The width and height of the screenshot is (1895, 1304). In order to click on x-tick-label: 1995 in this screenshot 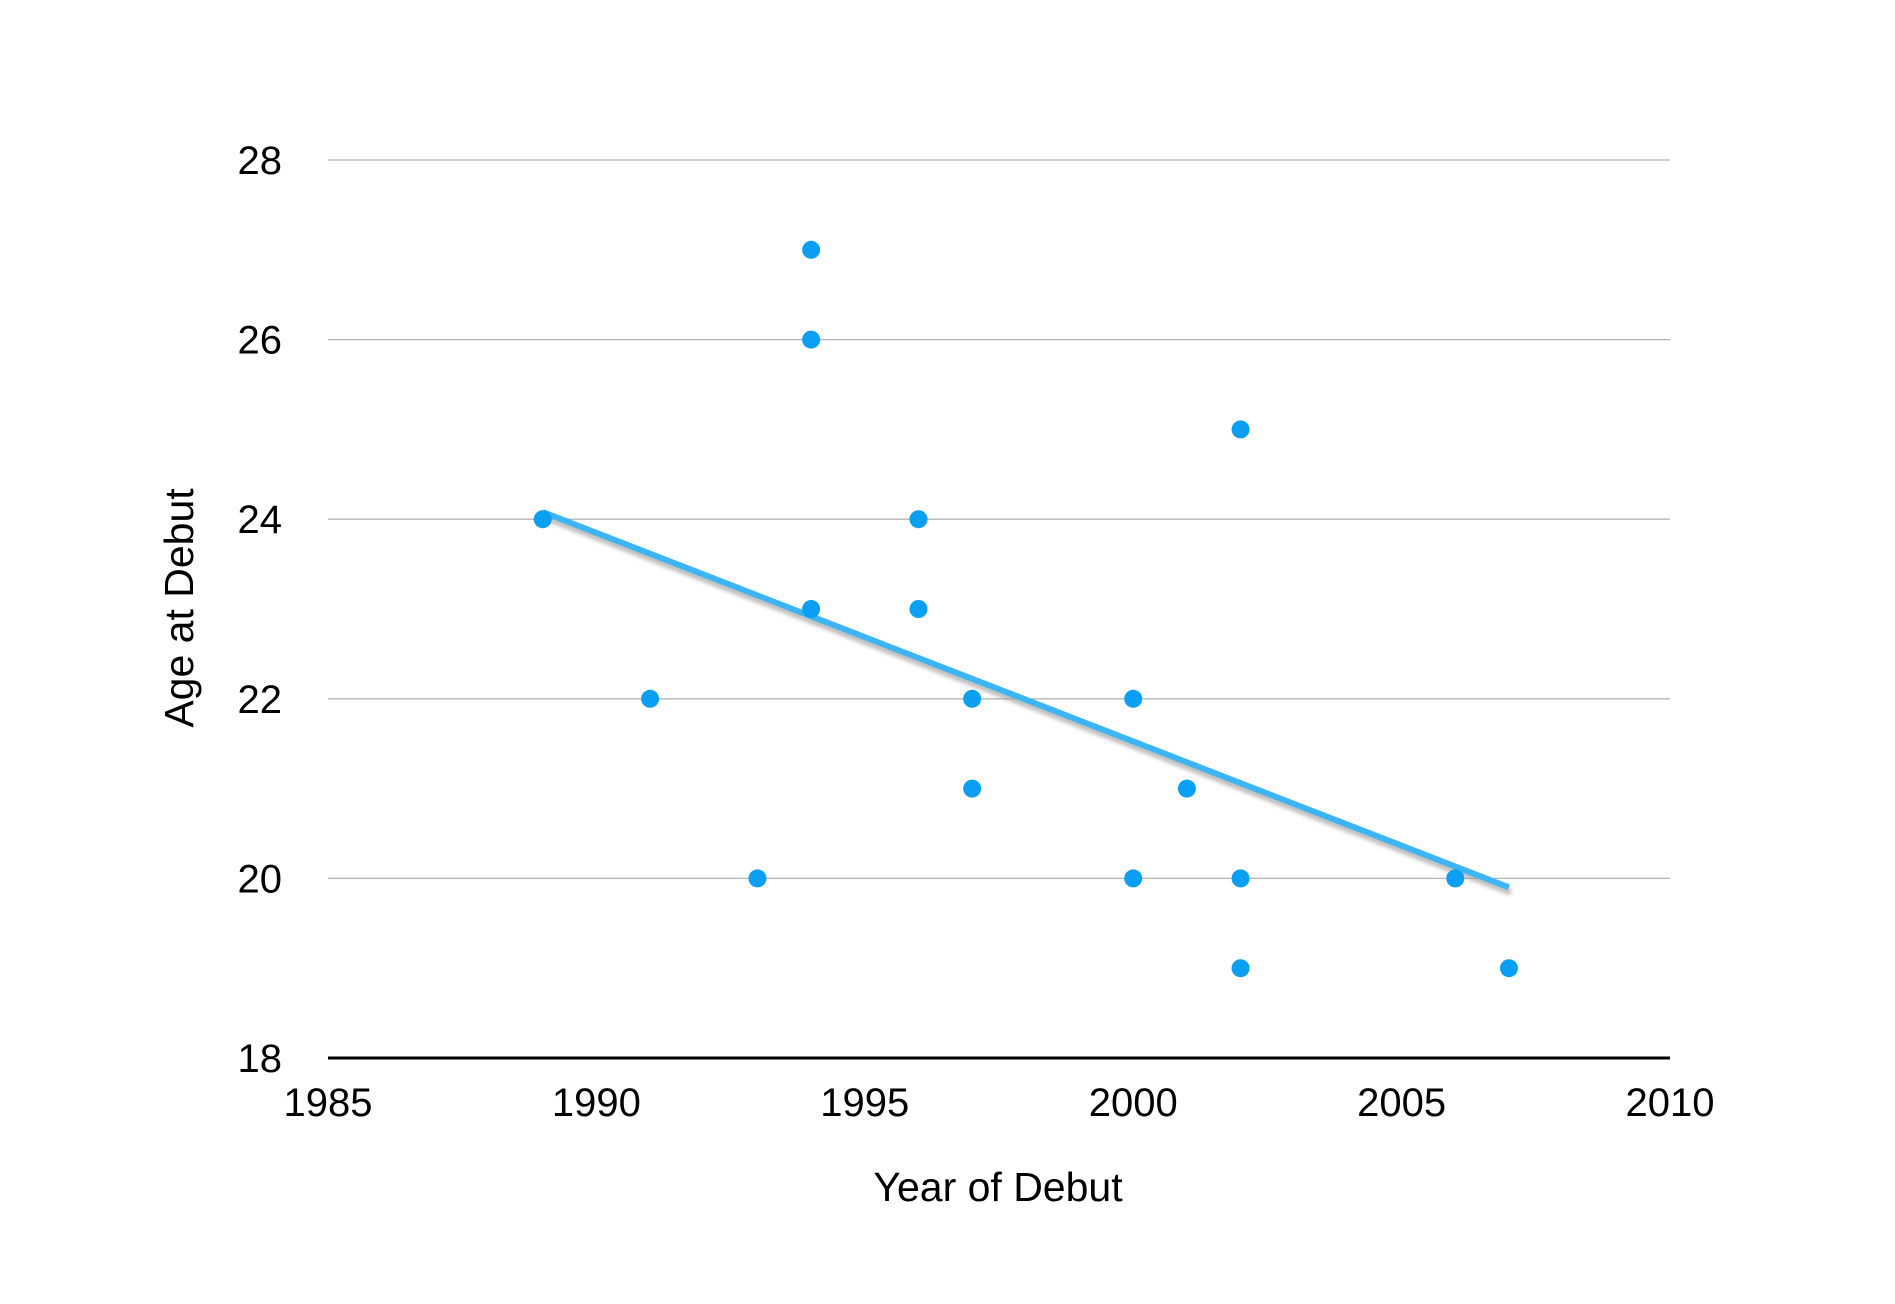, I will do `click(864, 1103)`.